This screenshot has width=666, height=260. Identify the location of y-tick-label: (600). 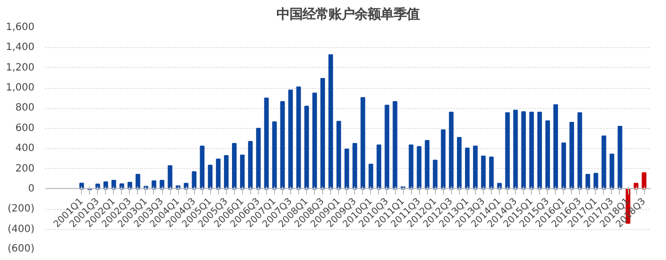
(21, 249).